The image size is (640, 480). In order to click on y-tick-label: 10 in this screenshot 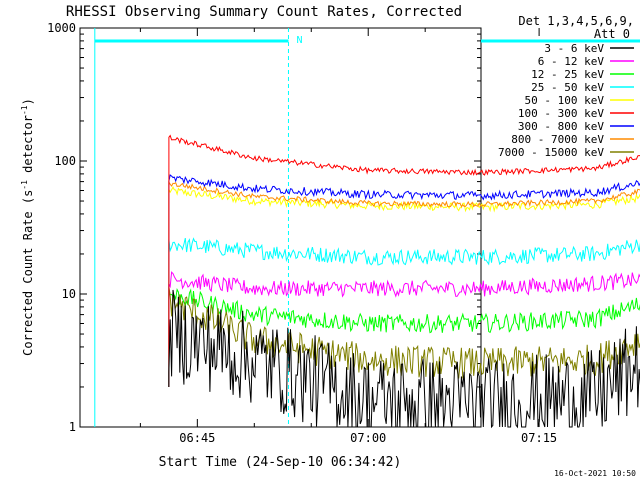, I will do `click(69, 294)`.